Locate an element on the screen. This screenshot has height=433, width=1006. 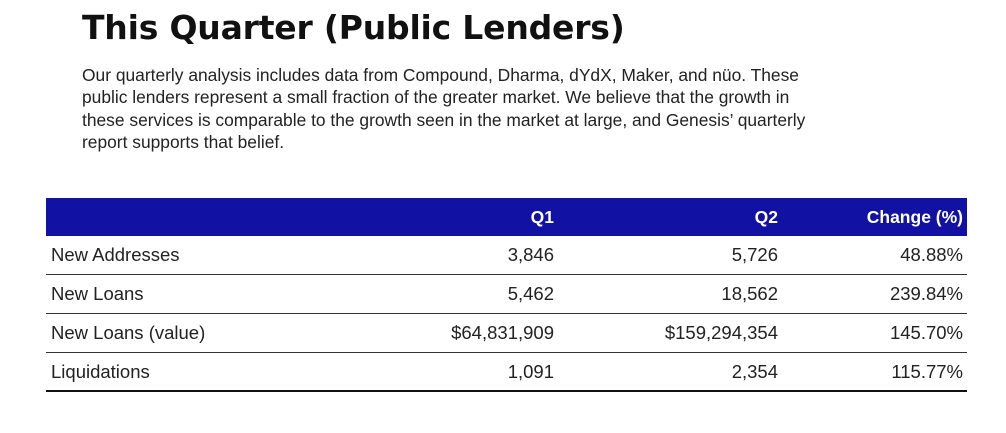
cell-change: 239.84% is located at coordinates (926, 293).